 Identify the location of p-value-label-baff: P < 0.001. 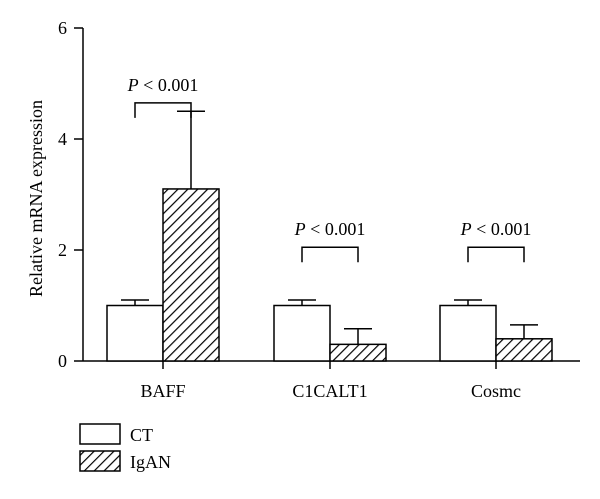
(163, 85).